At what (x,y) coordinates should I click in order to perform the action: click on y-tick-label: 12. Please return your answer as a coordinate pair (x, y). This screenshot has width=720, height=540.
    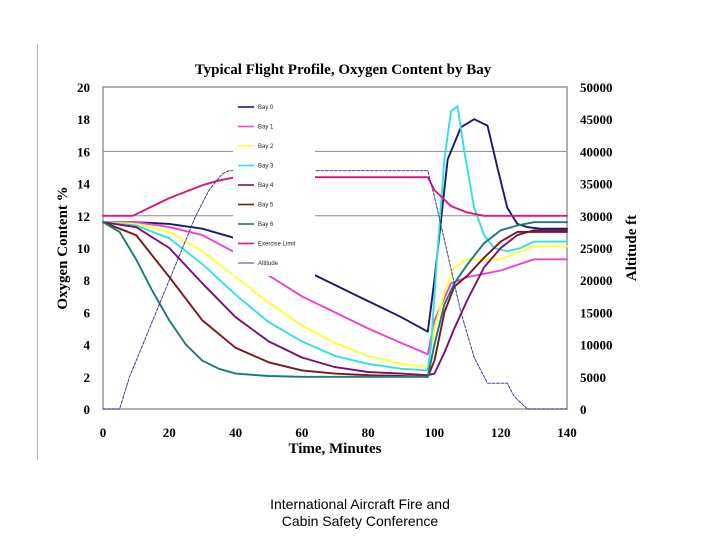
    Looking at the image, I should click on (83, 216).